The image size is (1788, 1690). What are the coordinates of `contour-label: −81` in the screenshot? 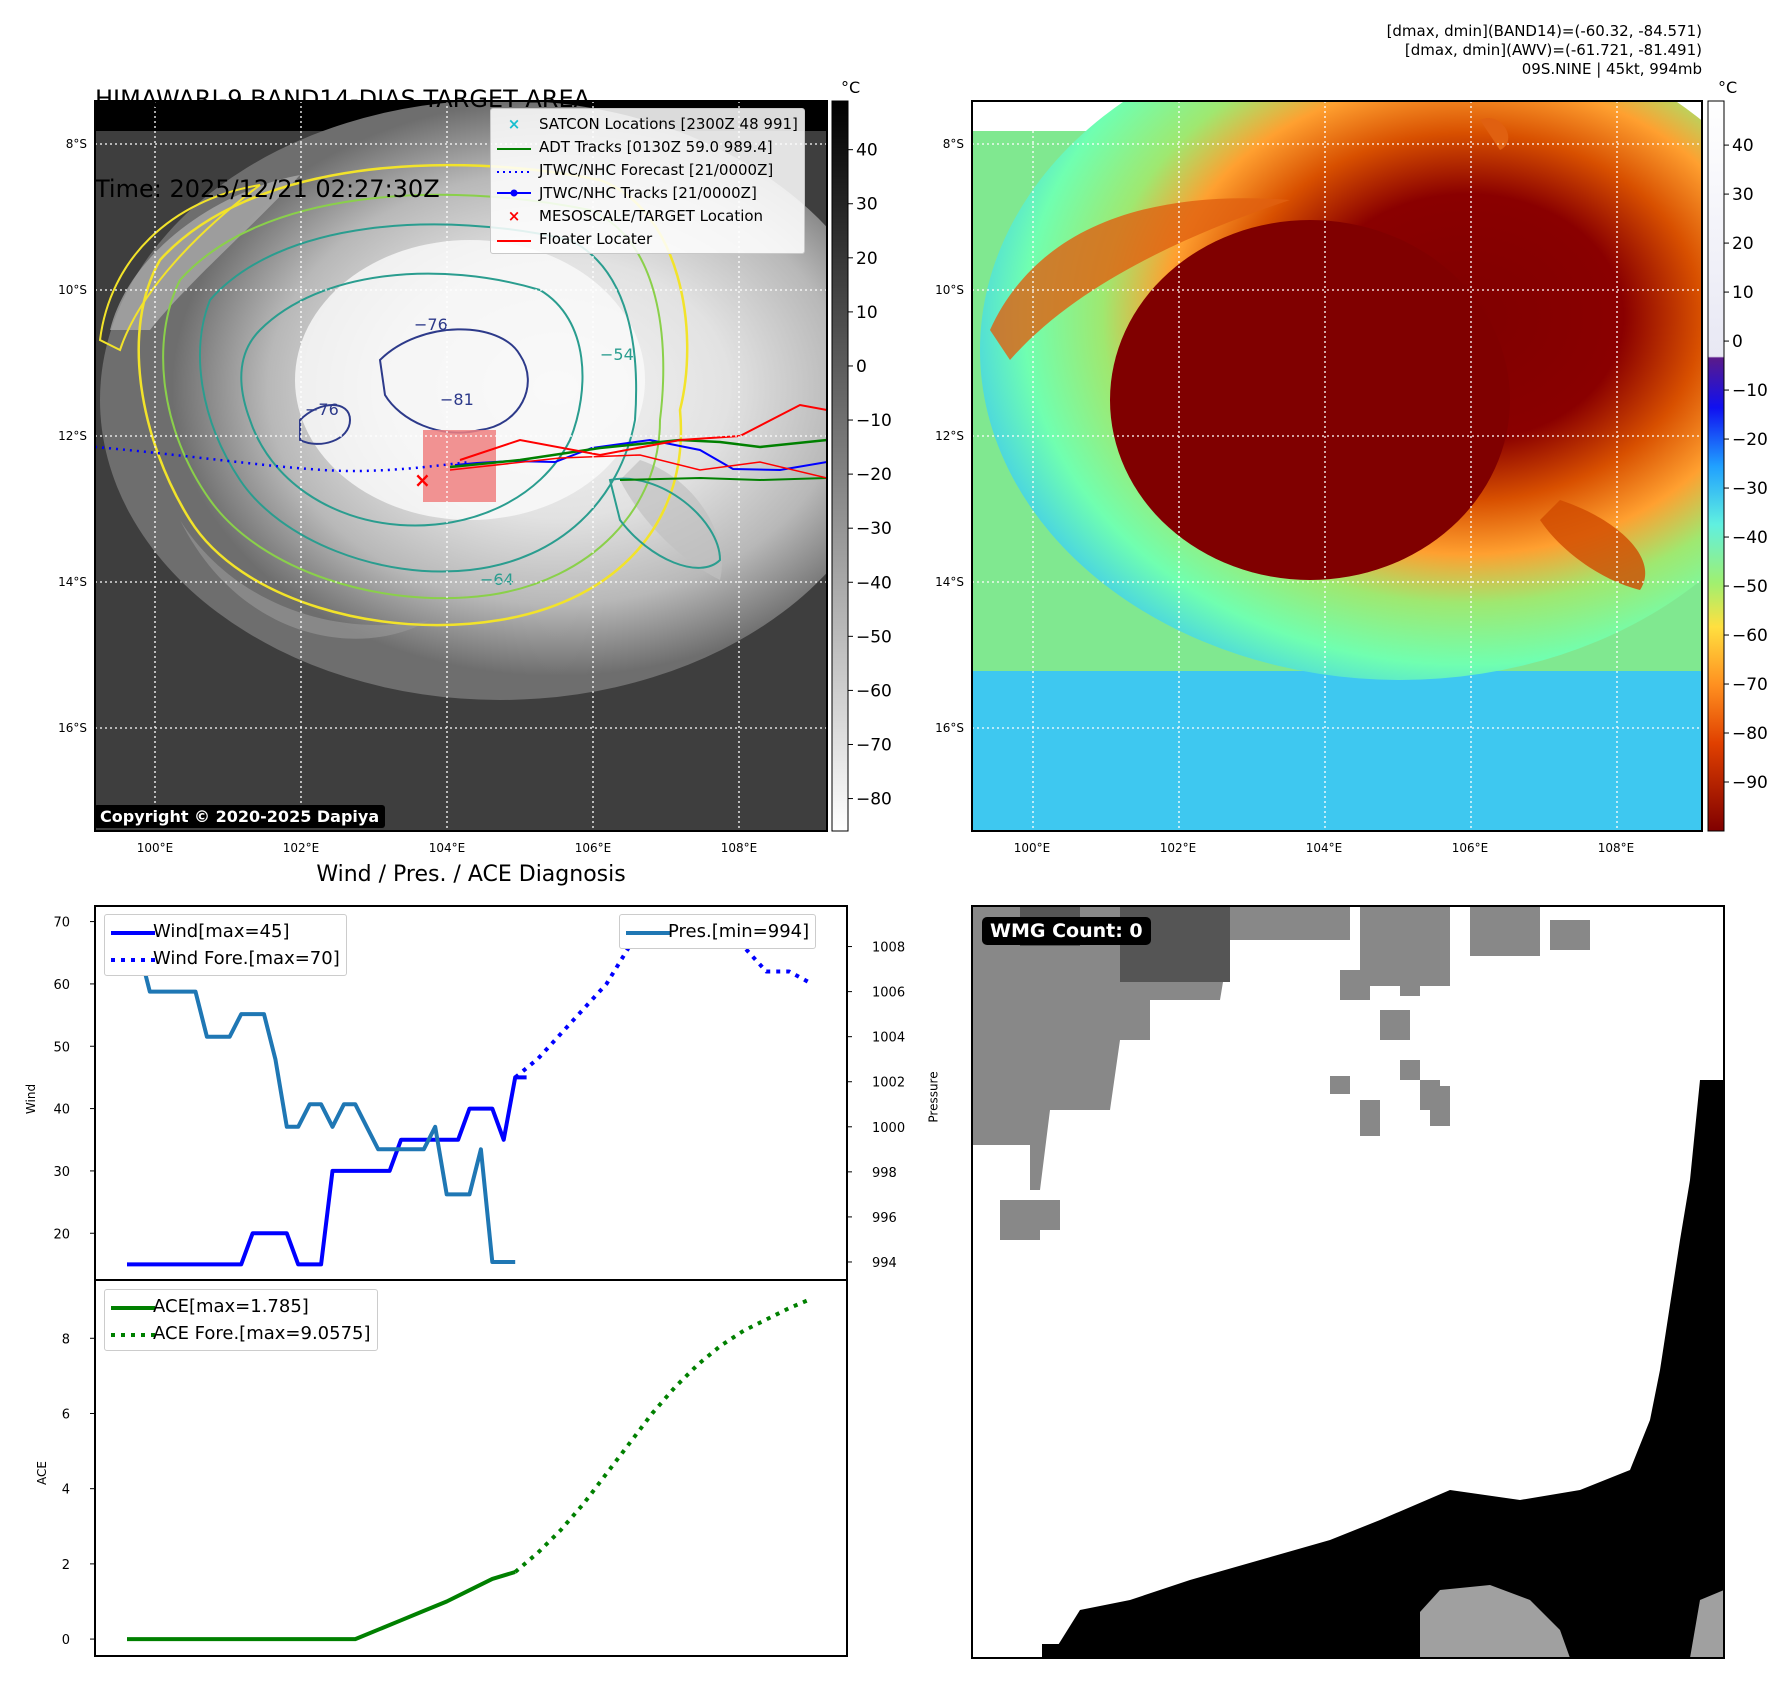 It's located at (457, 399).